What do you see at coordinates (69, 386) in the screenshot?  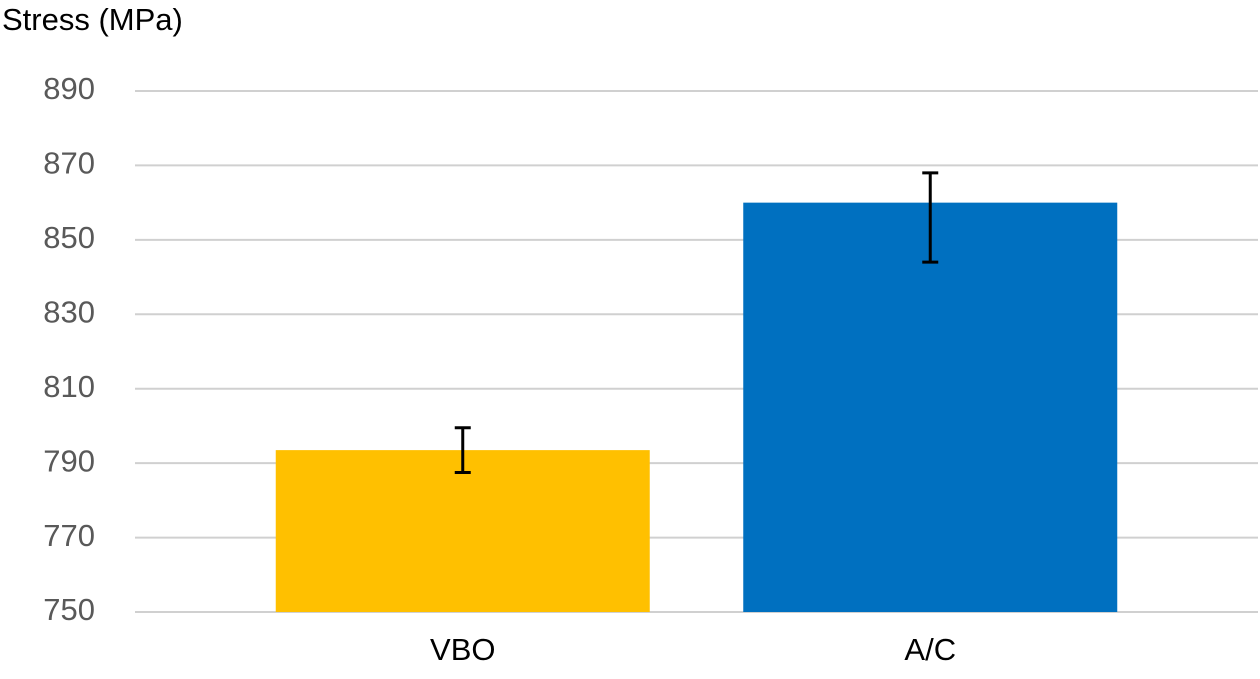 I see `y-tick-label: 810` at bounding box center [69, 386].